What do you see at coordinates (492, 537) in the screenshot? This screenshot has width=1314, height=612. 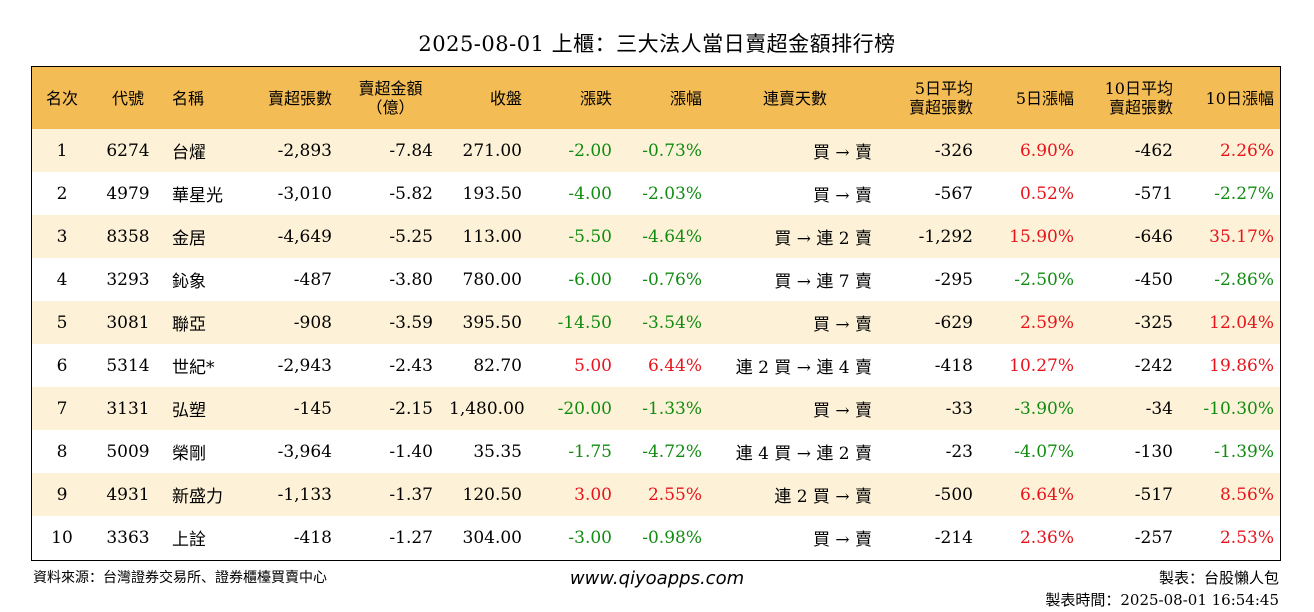 I see `cell-close: 304.00` at bounding box center [492, 537].